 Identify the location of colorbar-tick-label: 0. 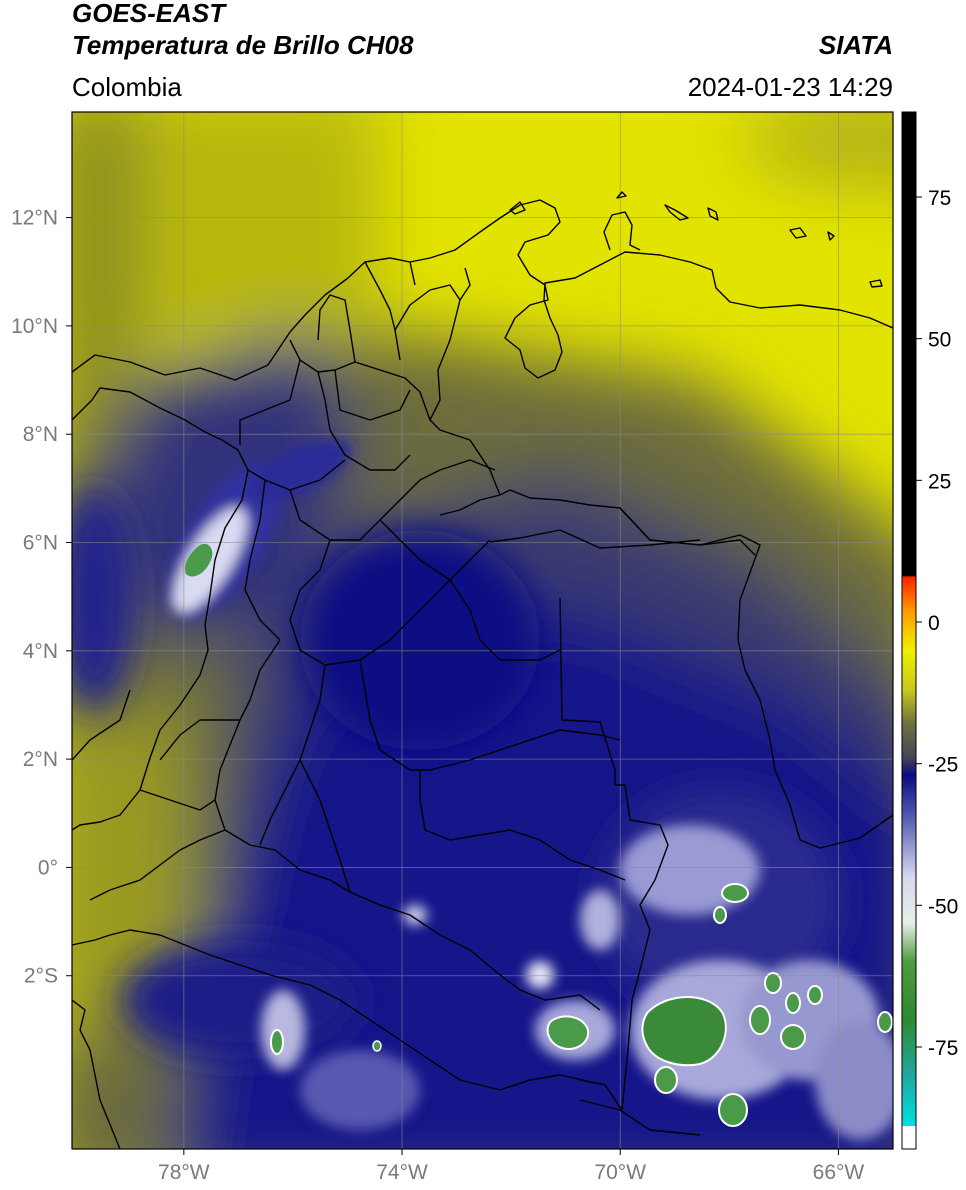
(934, 623).